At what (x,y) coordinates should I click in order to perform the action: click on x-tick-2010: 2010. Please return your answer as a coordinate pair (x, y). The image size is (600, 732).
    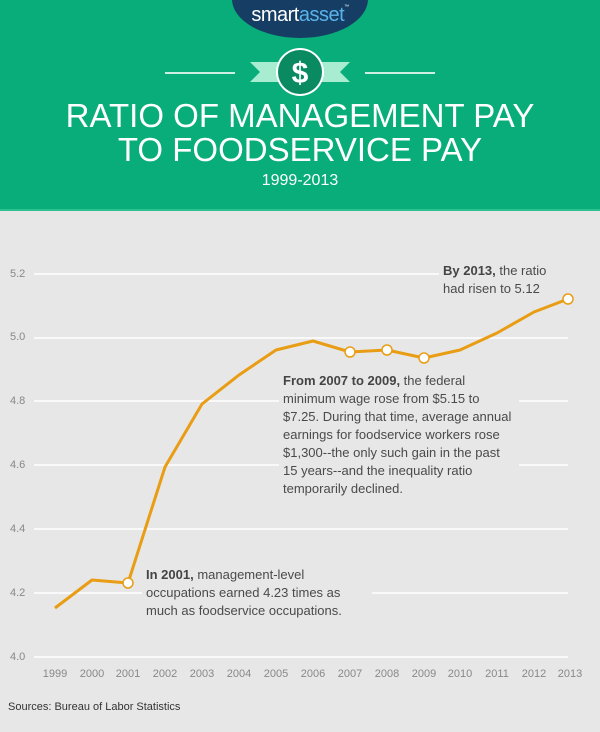
    Looking at the image, I should click on (460, 674).